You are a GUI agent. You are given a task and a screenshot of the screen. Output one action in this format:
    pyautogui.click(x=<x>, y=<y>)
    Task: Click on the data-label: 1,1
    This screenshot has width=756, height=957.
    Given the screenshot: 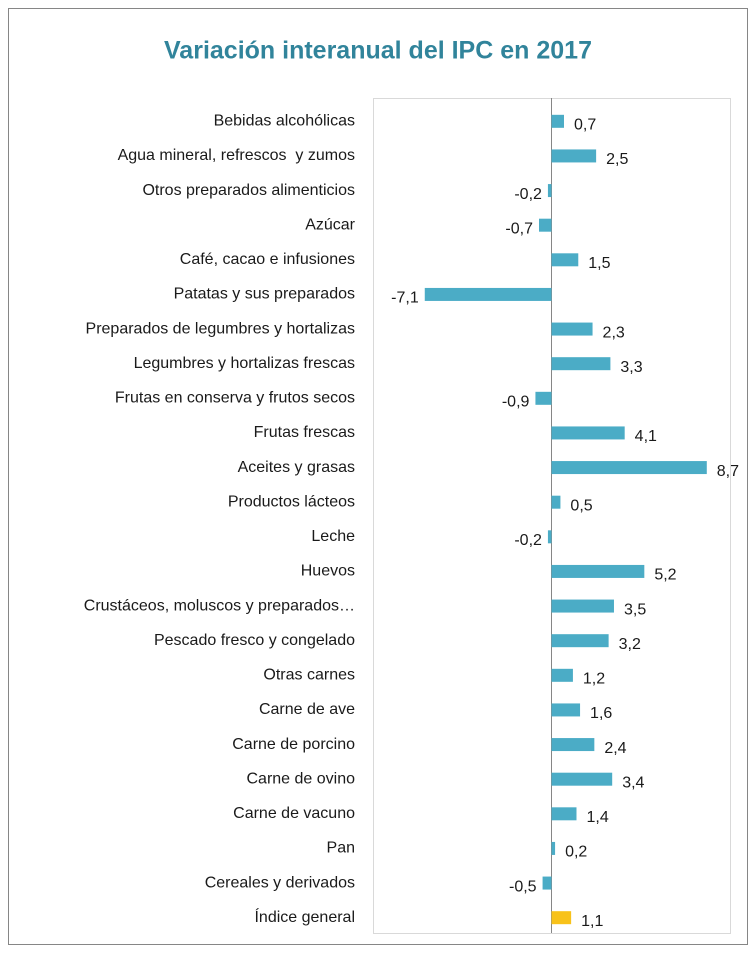 What is the action you would take?
    pyautogui.click(x=592, y=921)
    